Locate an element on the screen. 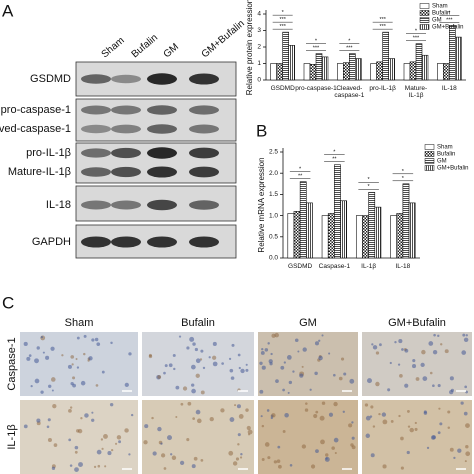  micrograph is located at coordinates (79, 364).